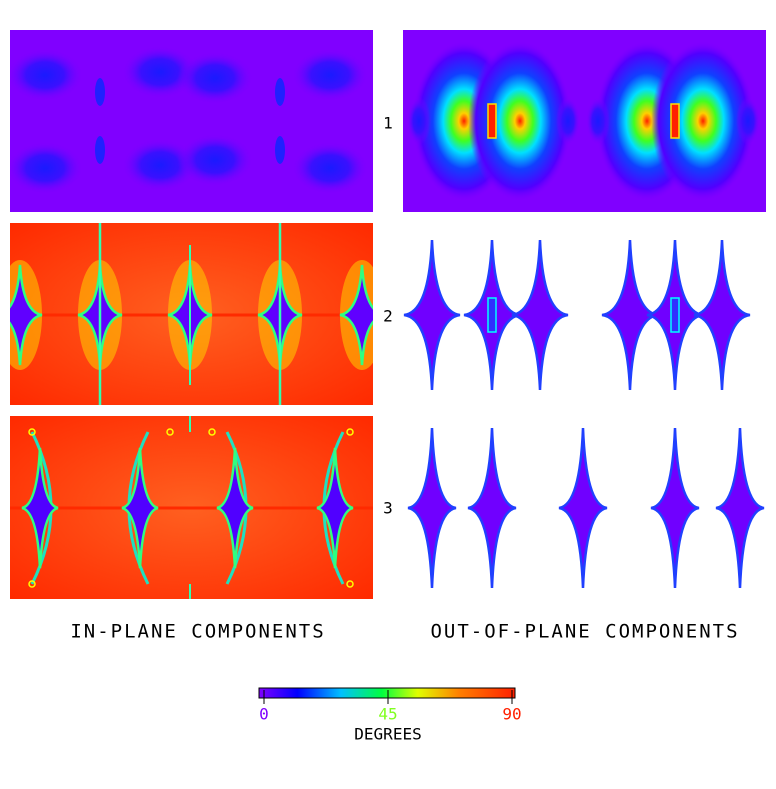 Image resolution: width=776 pixels, height=789 pixels. What do you see at coordinates (584, 632) in the screenshot?
I see `column-label: OUT-OF-PLANE COMPONENTS` at bounding box center [584, 632].